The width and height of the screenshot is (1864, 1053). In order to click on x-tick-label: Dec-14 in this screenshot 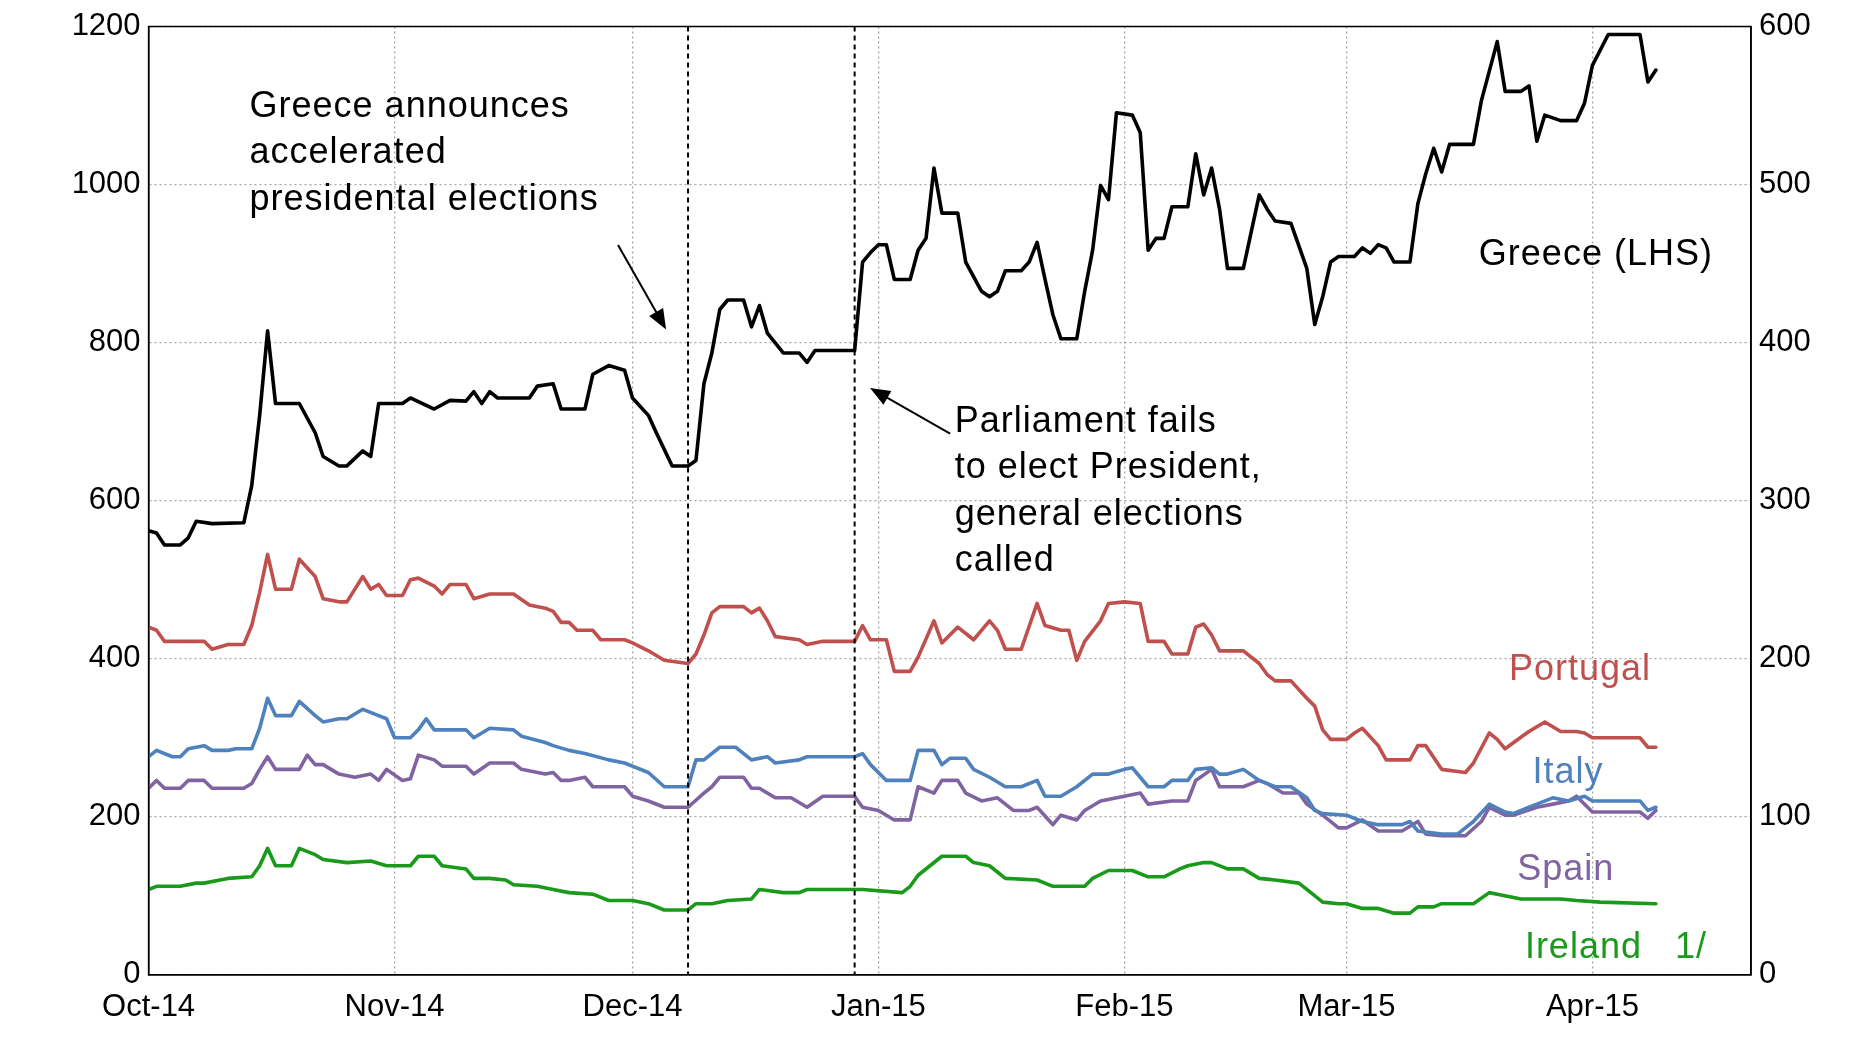, I will do `click(632, 1005)`.